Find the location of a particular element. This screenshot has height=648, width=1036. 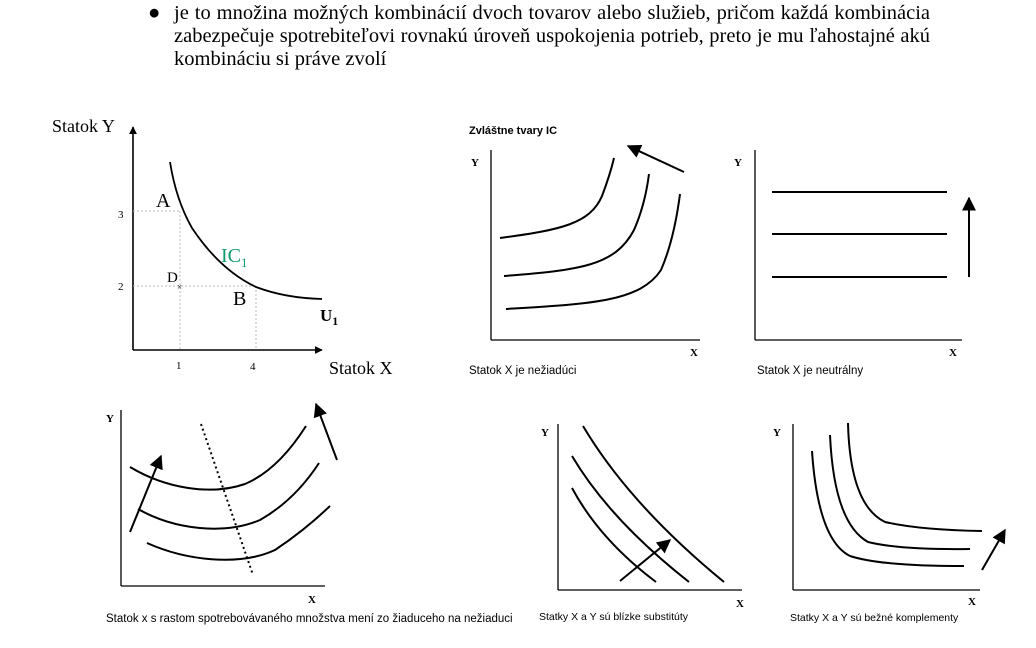

panel-x-undesirable: Y X Statok X je nežiadúci is located at coordinates (584, 260).